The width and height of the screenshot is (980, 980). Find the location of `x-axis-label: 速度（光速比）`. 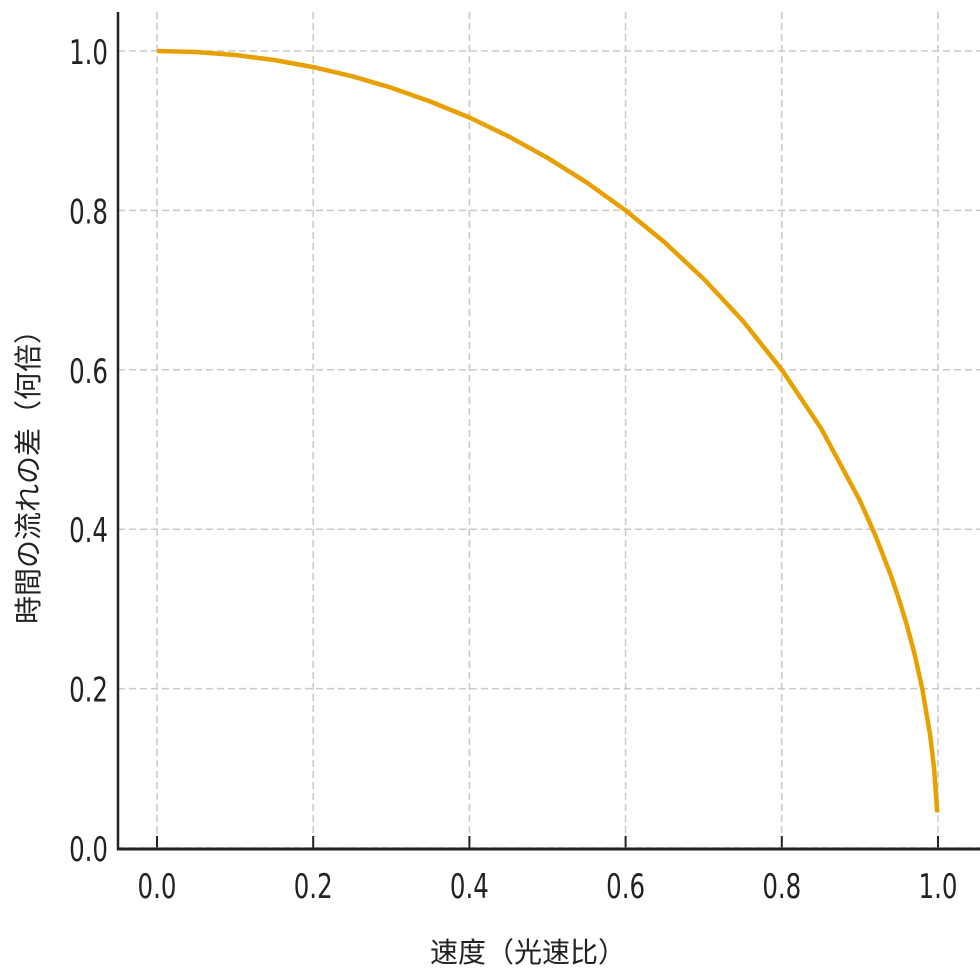

x-axis-label: 速度（光速比） is located at coordinates (528, 952).